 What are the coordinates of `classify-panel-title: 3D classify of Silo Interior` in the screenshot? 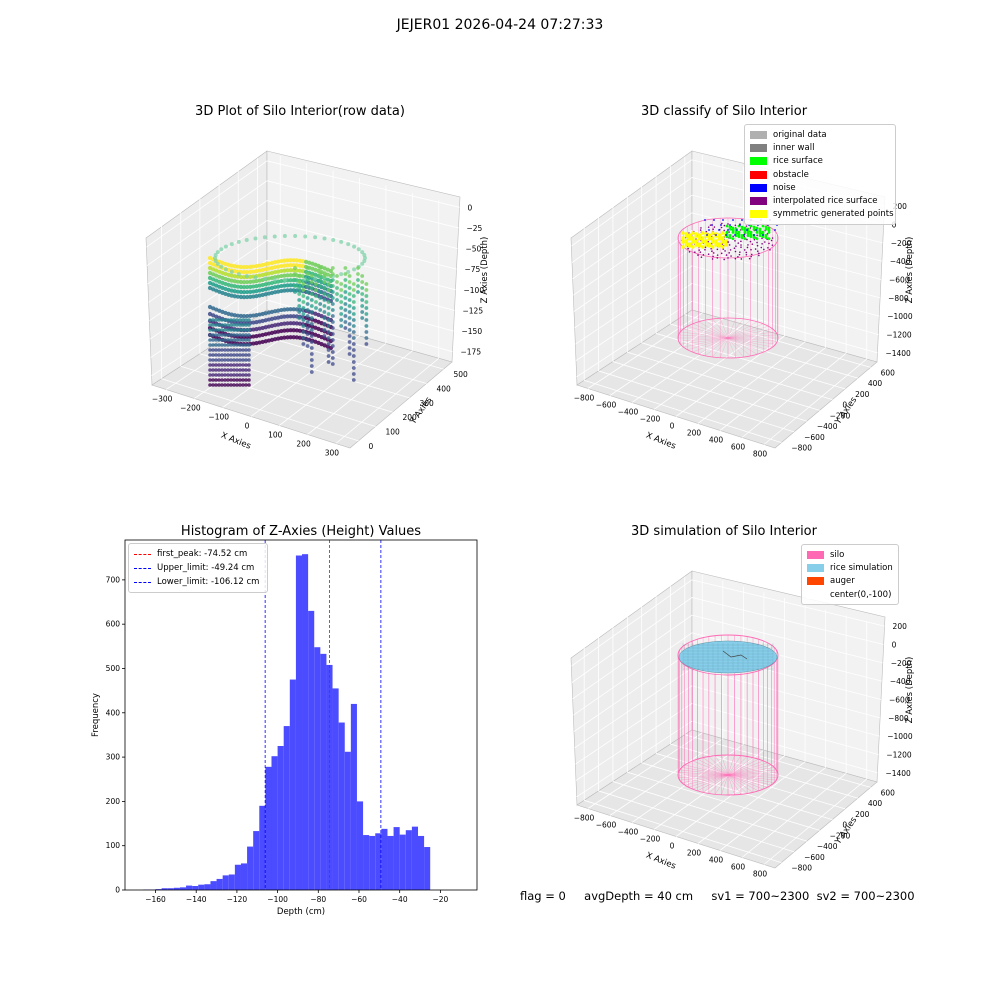 It's located at (724, 111).